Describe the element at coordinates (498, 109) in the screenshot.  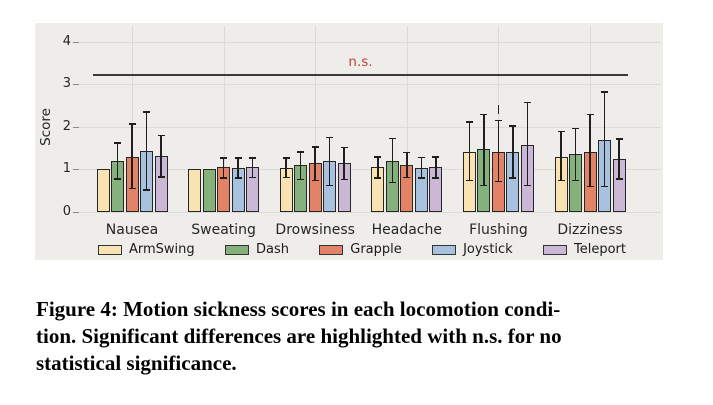
I see `stray-tick-mark` at that location.